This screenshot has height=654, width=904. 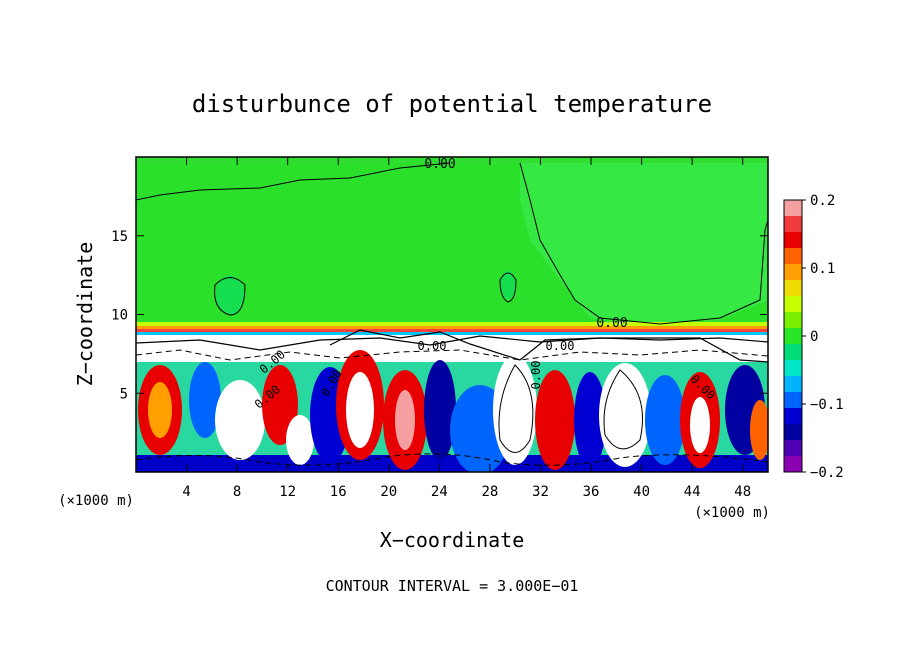 What do you see at coordinates (452, 333) in the screenshot?
I see `band-cyan` at bounding box center [452, 333].